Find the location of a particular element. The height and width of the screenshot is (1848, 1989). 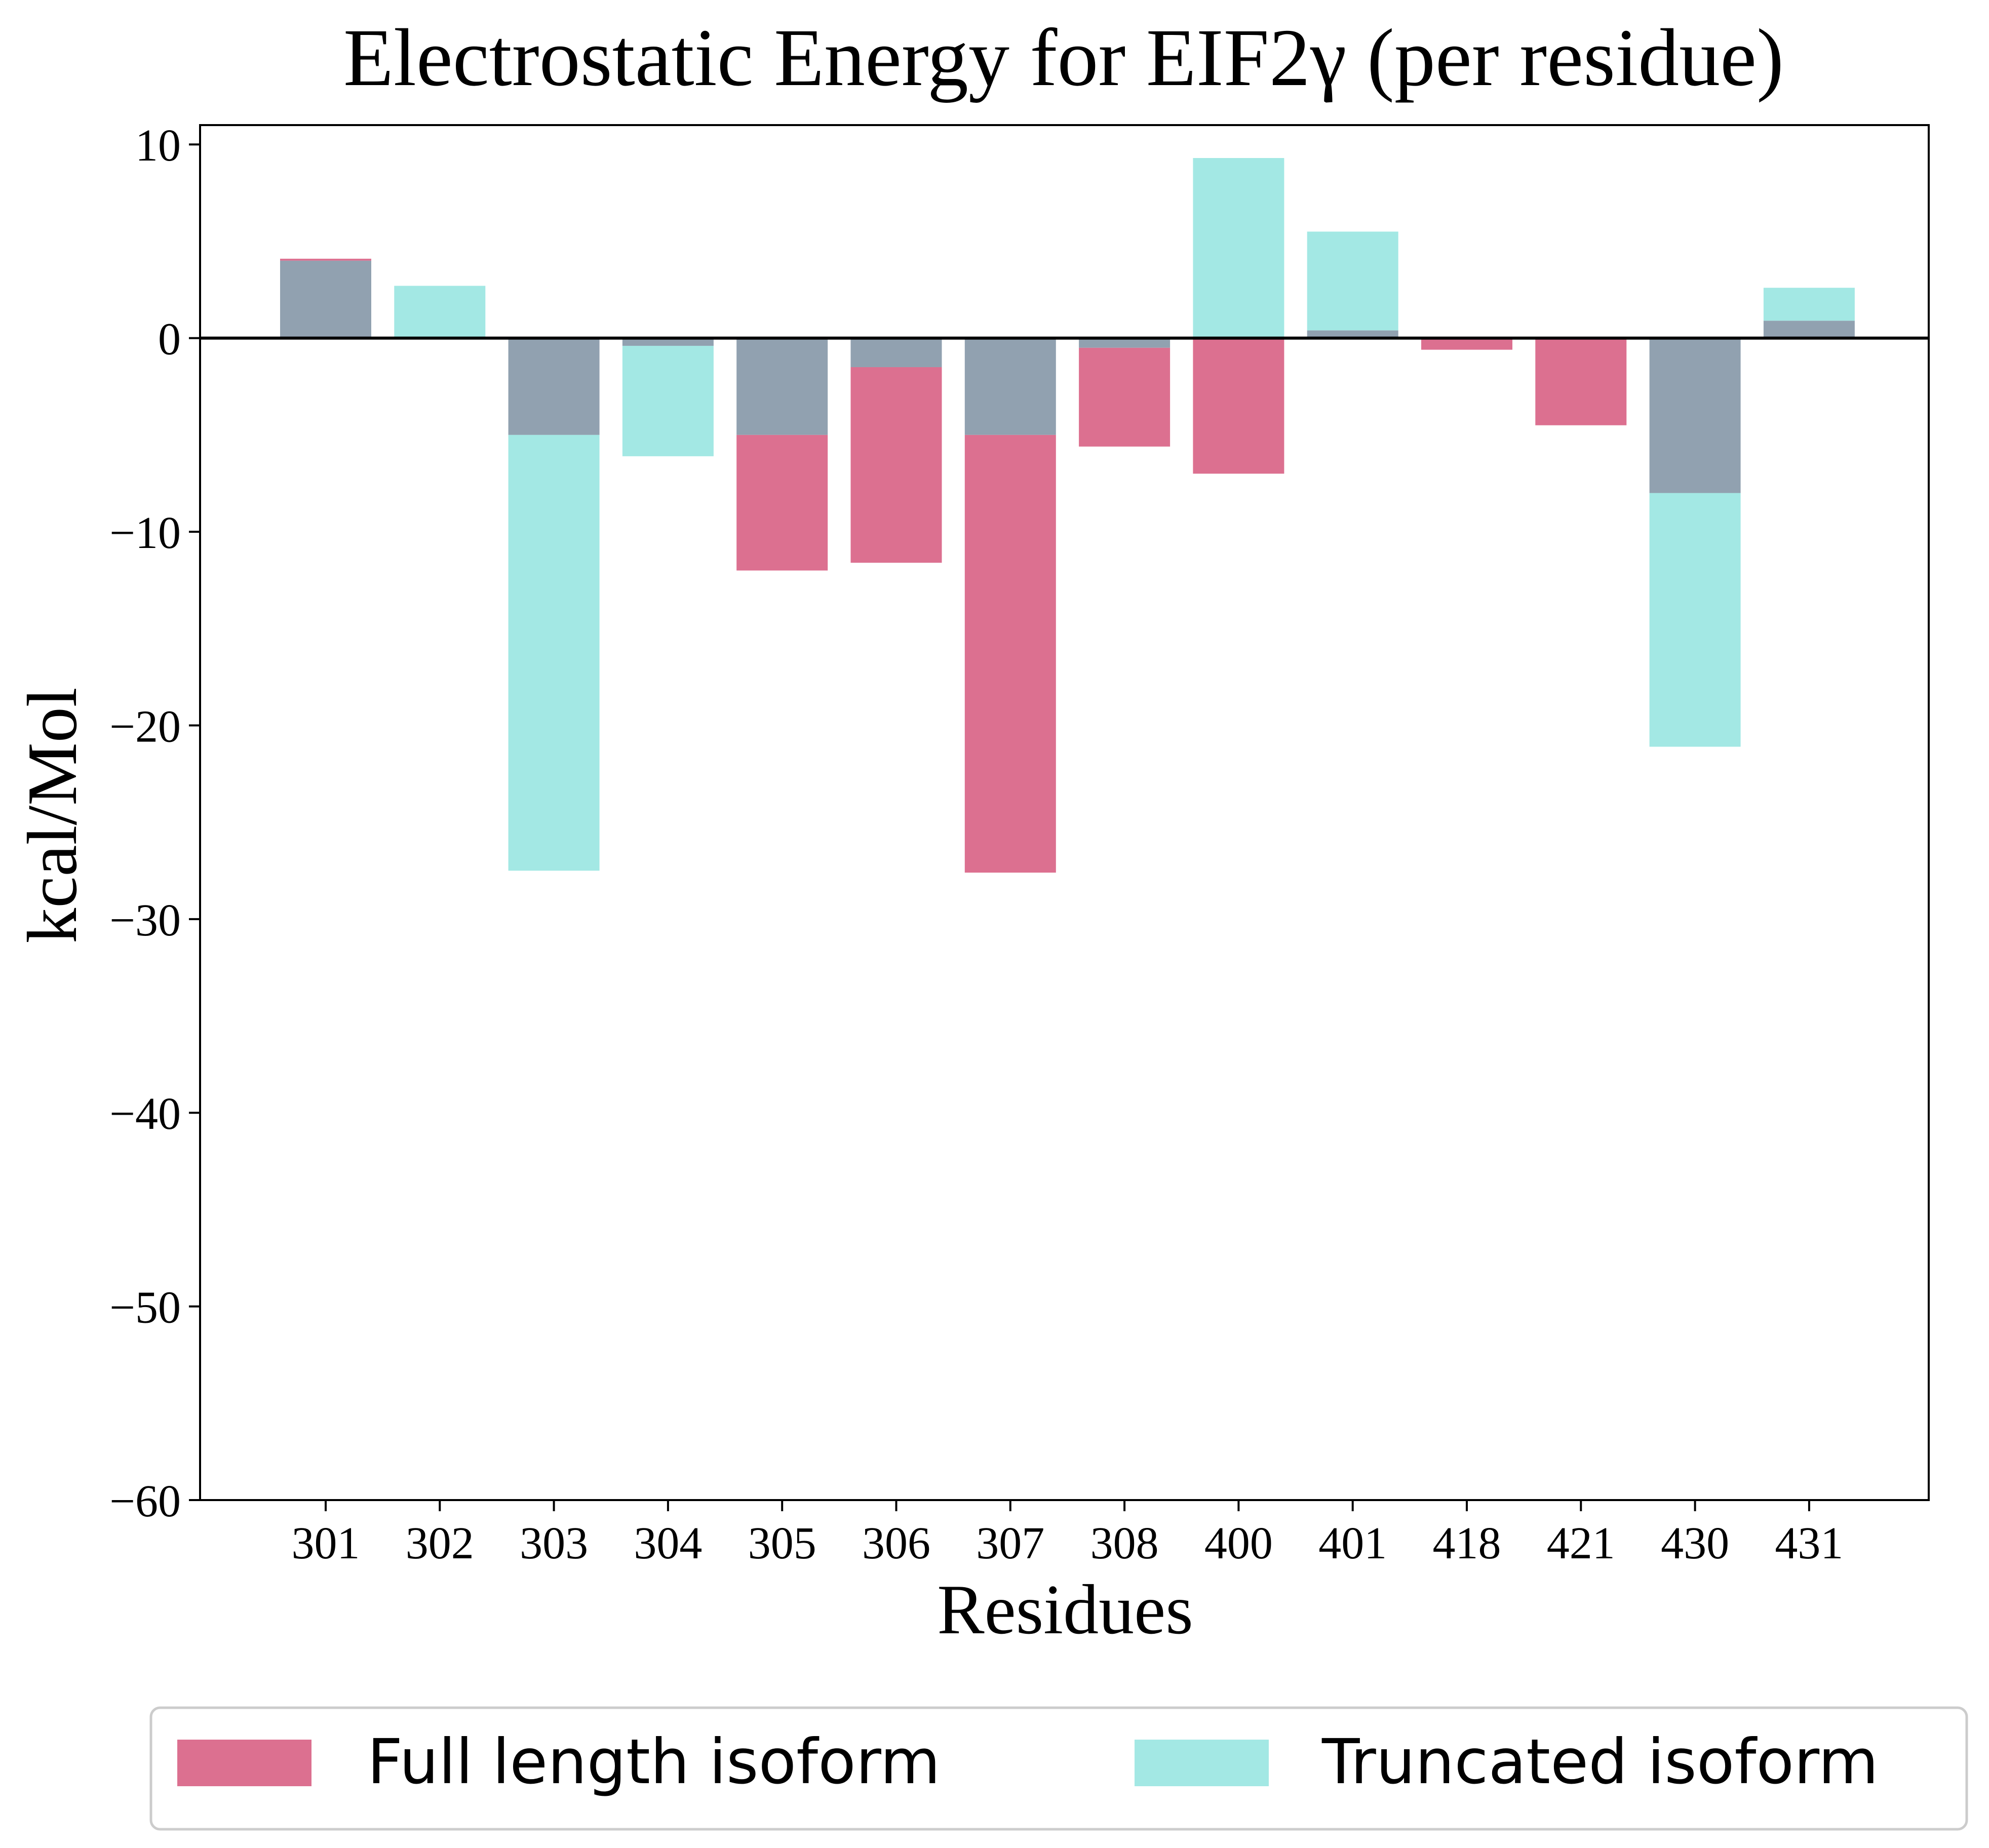

legend-swatch-truncated is located at coordinates (1202, 1763).